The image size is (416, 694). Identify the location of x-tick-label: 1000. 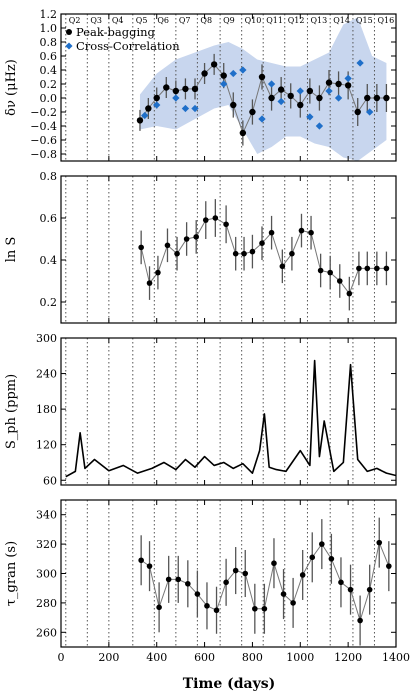
(300, 657).